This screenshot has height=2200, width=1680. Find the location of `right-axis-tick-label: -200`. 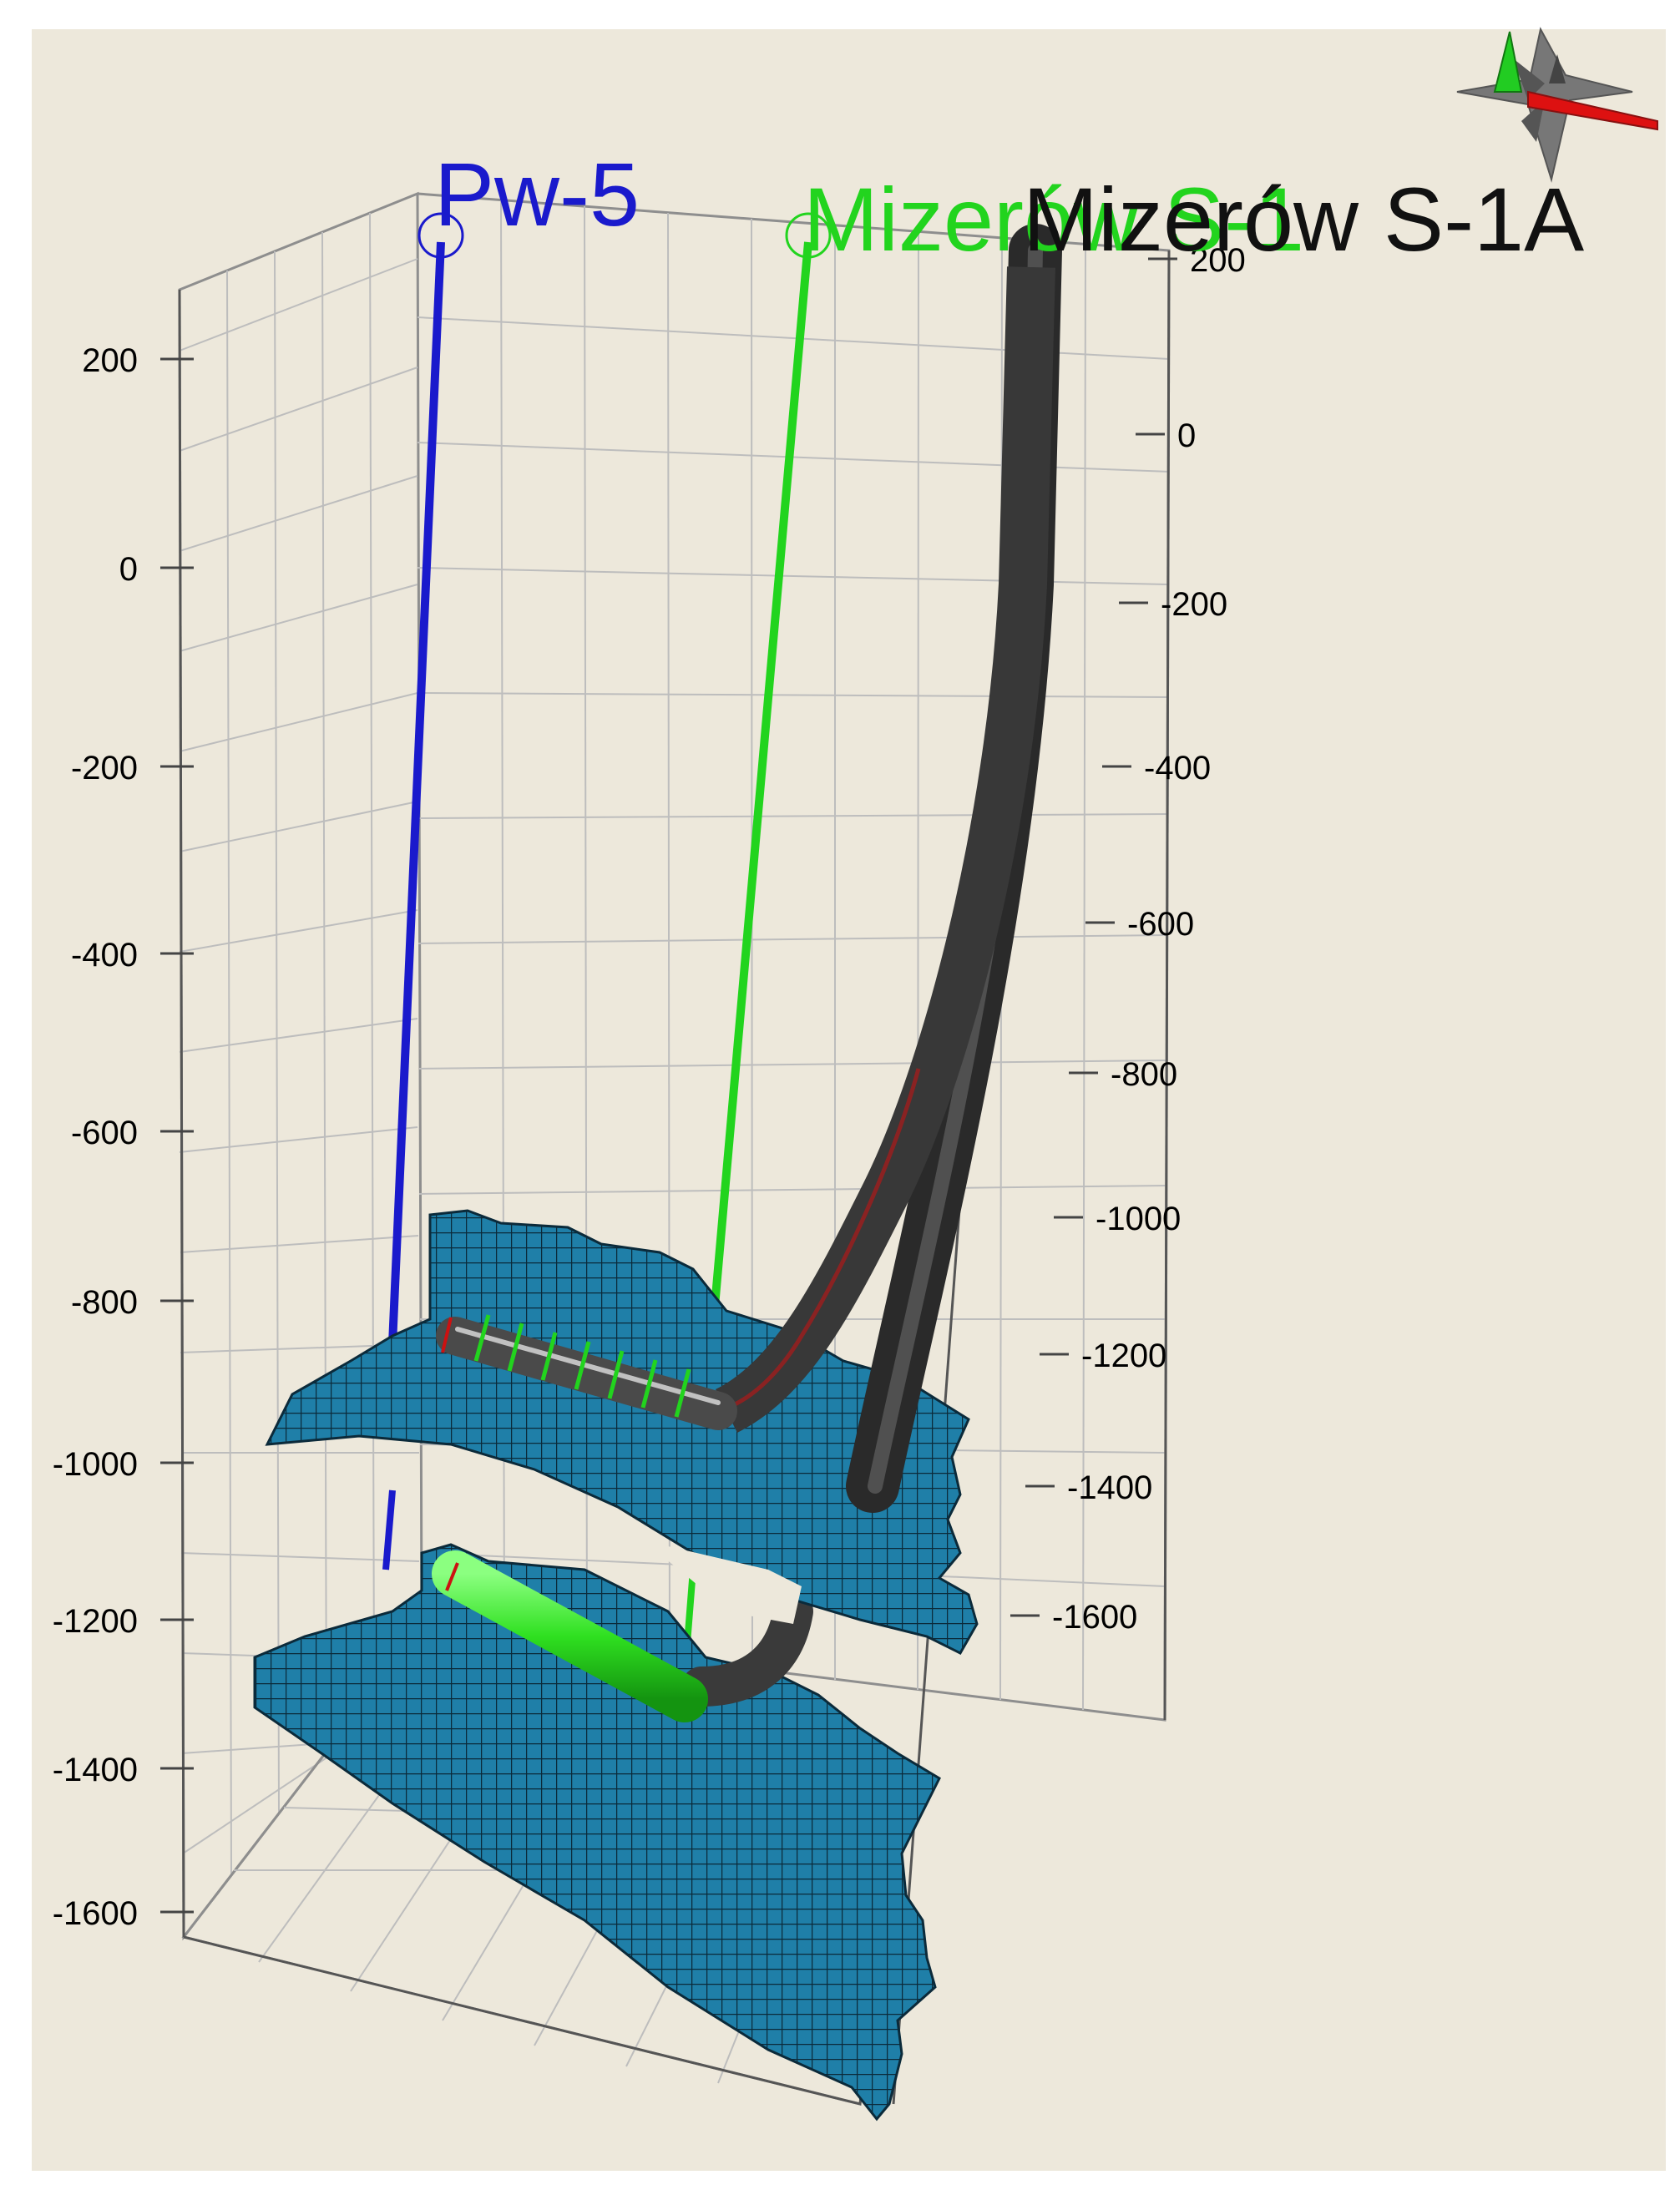

right-axis-tick-label: -200 is located at coordinates (1194, 605).